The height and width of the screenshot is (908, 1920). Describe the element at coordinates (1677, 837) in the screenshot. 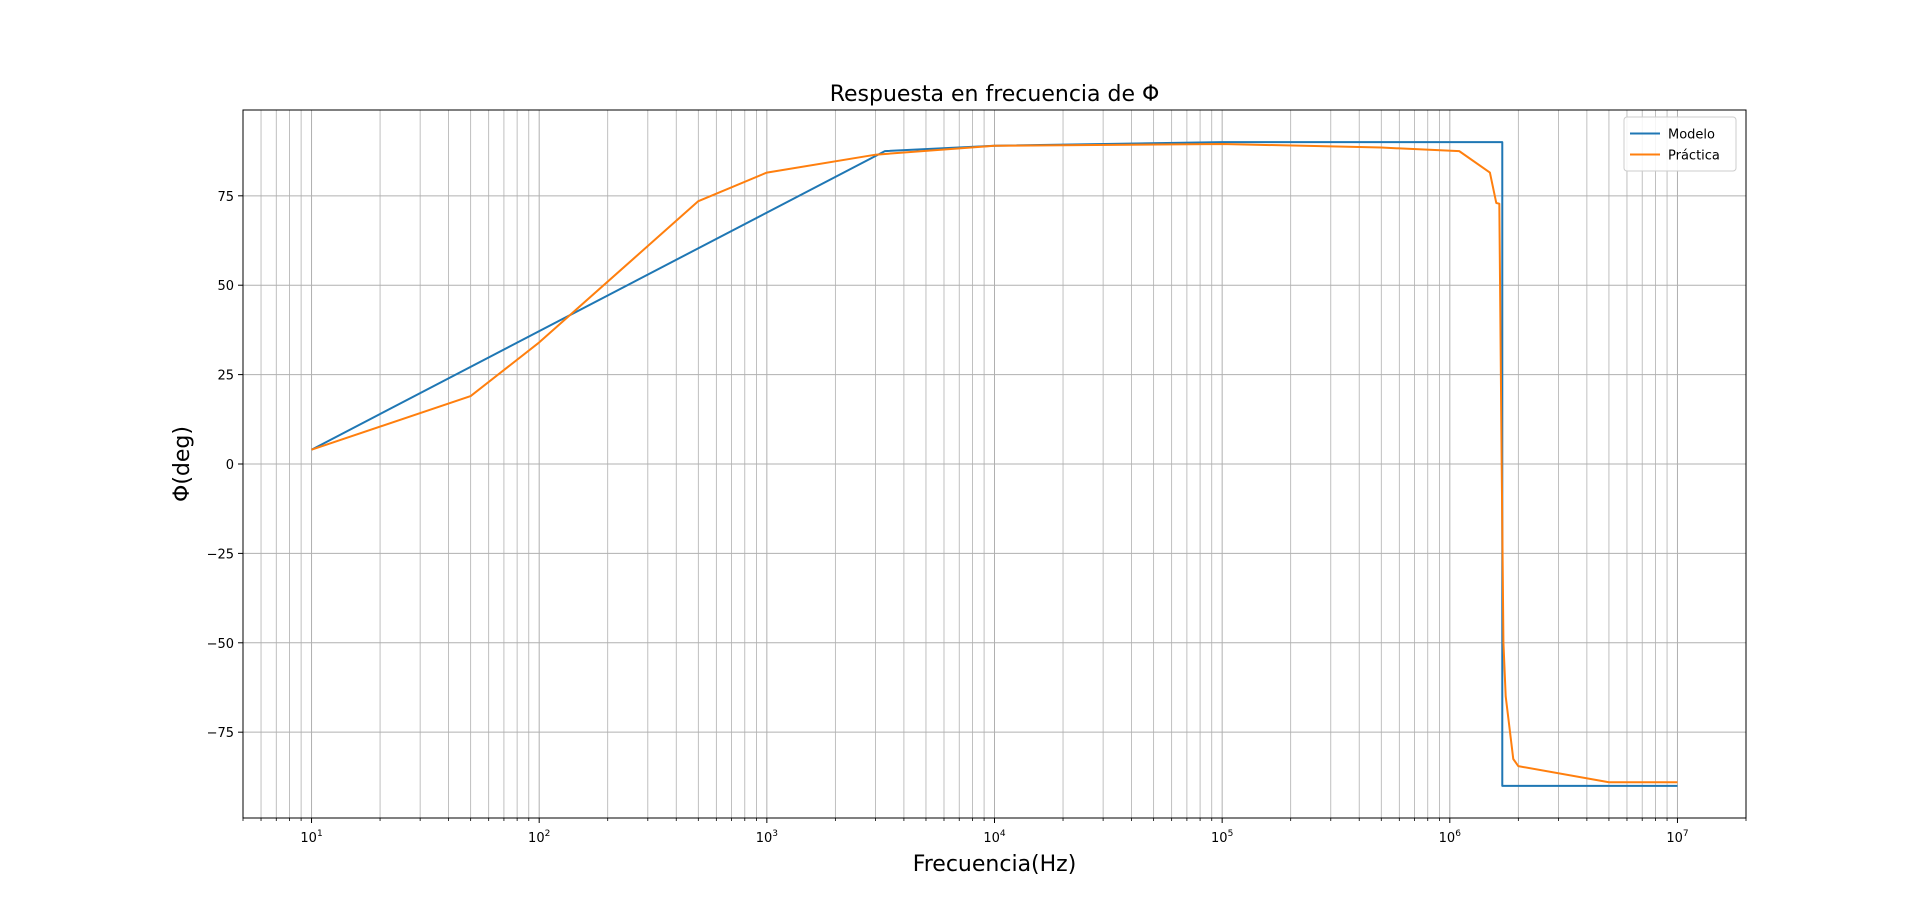

I see `x-tick-label: 10⁷` at that location.